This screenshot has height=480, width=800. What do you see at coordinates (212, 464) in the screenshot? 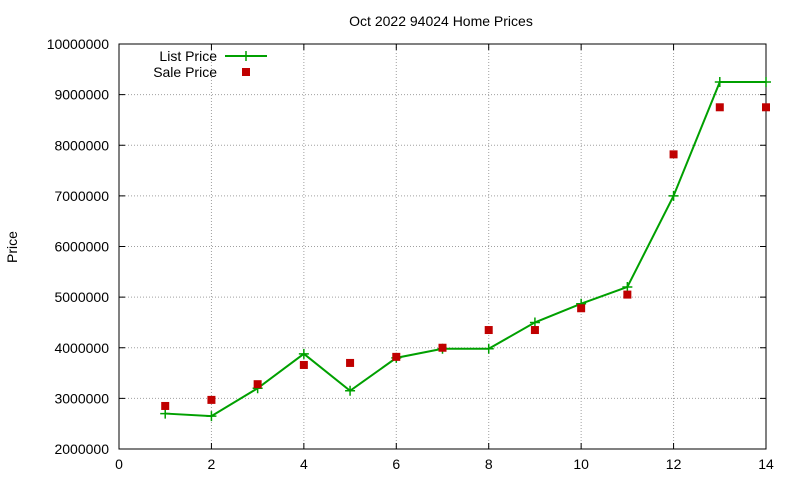
I see `x-tick-label: 2` at bounding box center [212, 464].